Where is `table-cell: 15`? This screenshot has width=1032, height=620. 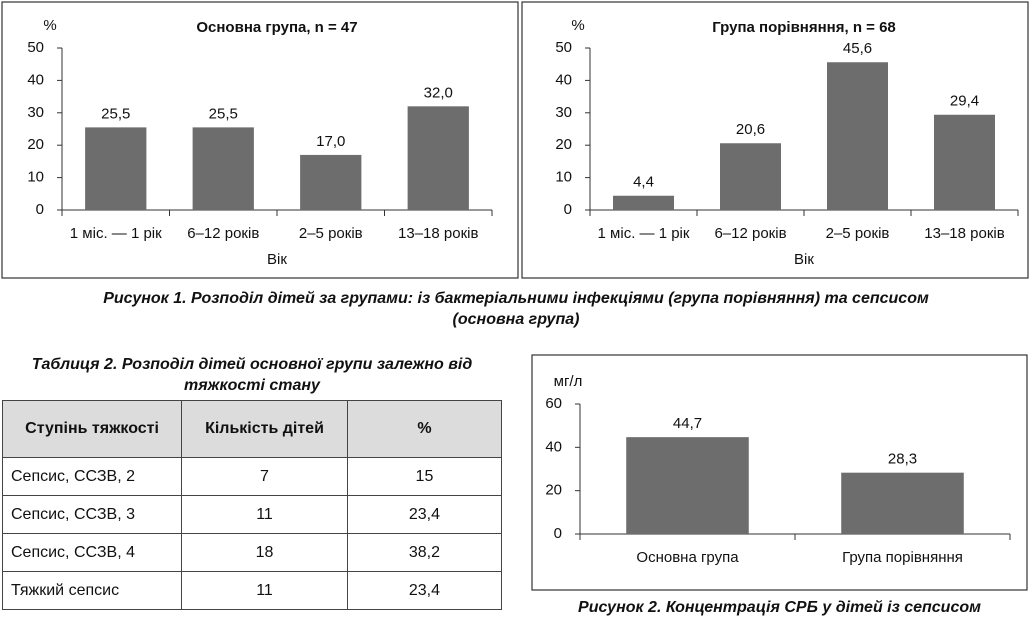
table-cell: 15 is located at coordinates (424, 476).